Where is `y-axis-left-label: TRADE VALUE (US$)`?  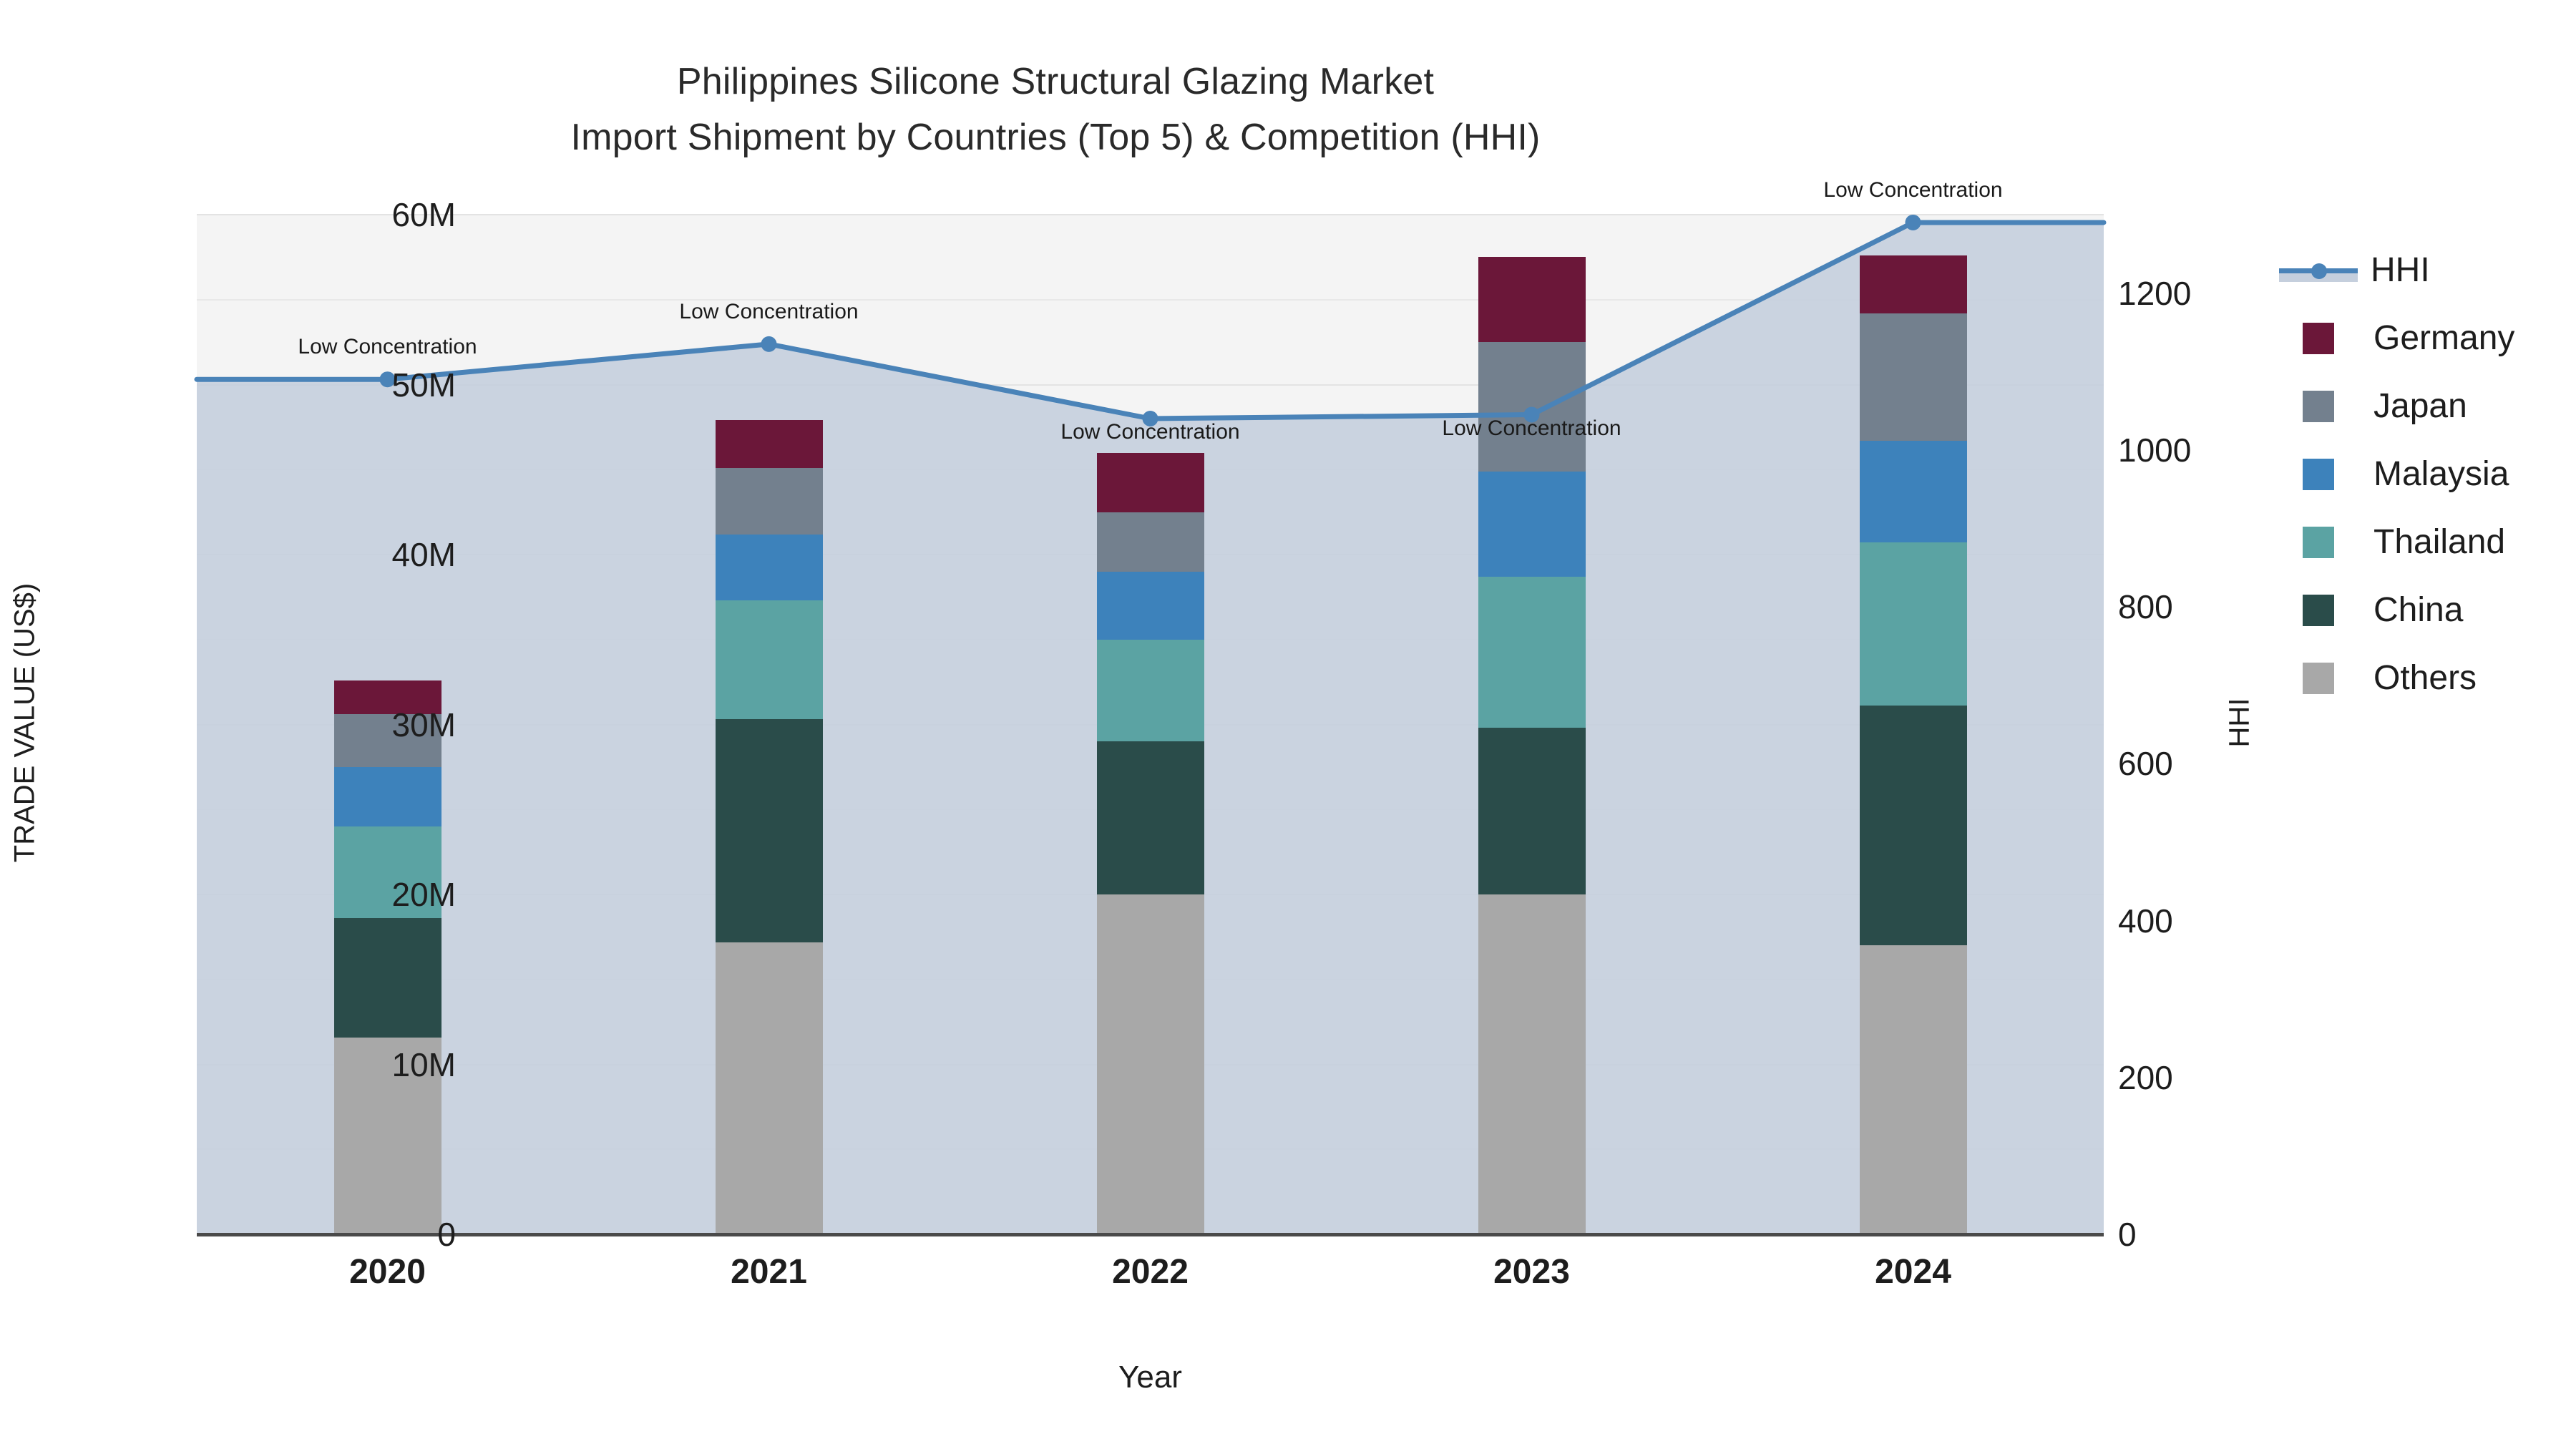
y-axis-left-label: TRADE VALUE (US$) is located at coordinates (25, 722).